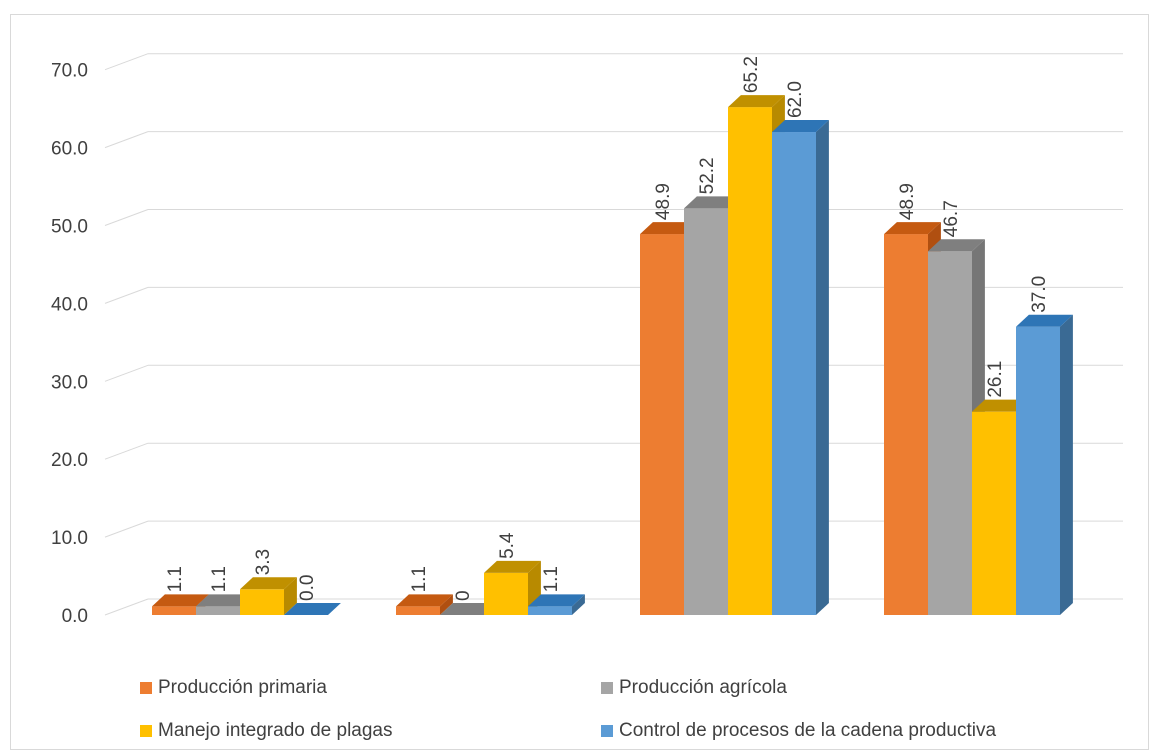  What do you see at coordinates (69, 71) in the screenshot?
I see `y-tick-label-7: 70.0` at bounding box center [69, 71].